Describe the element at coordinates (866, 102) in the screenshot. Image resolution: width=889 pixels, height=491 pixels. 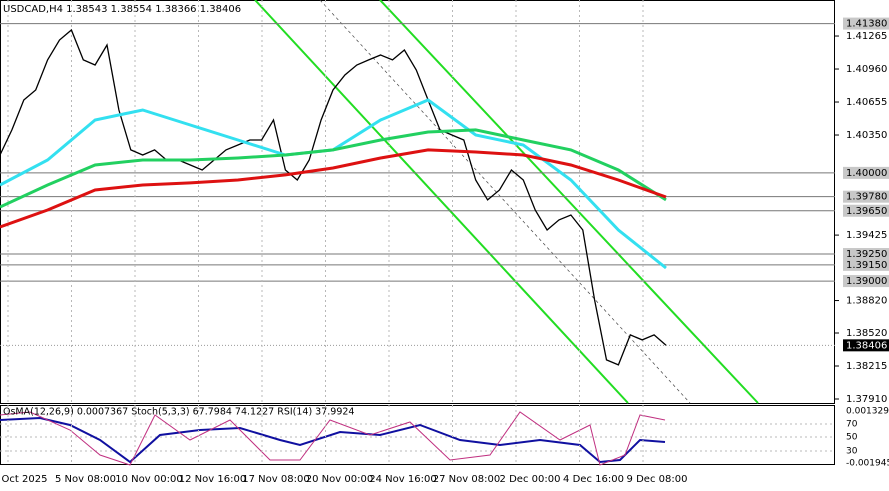
I see `y-tick-label: 1.40655` at that location.